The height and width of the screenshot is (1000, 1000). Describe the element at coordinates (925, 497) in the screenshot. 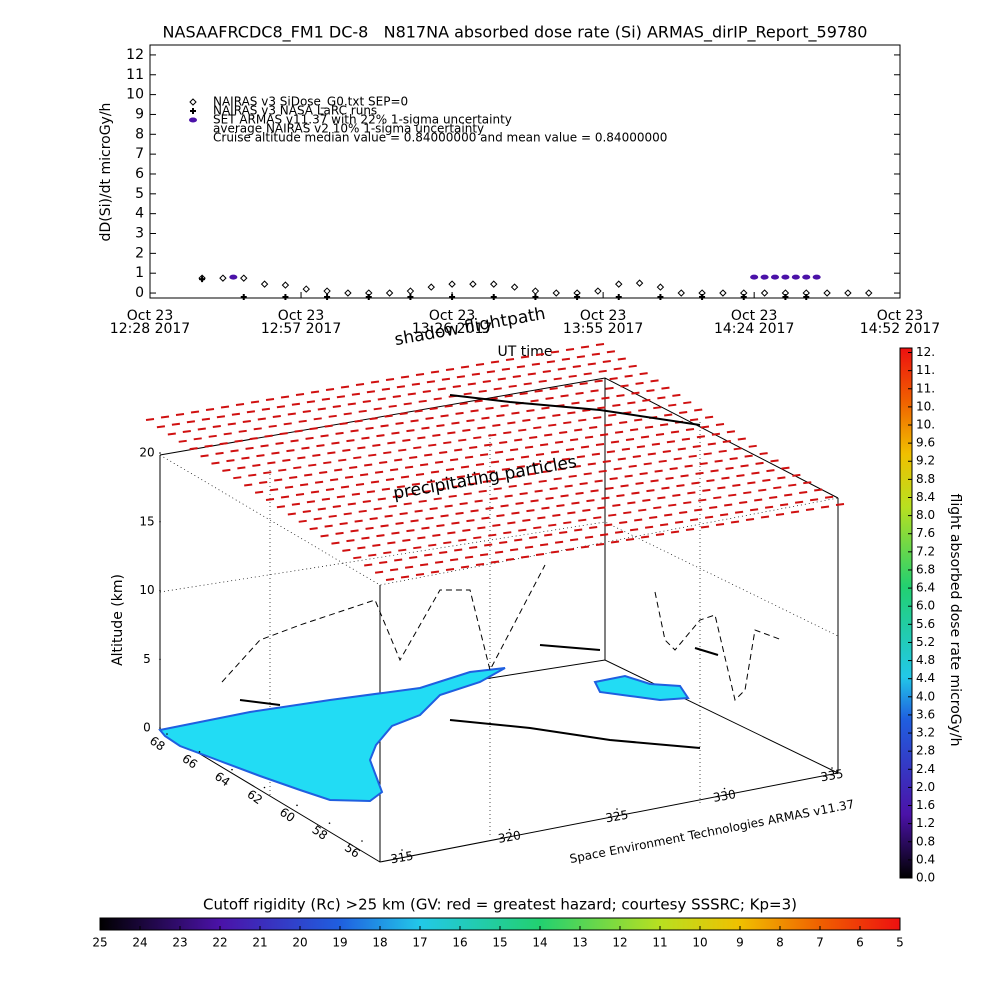

I see `colorbar-tick-label: 8.4` at that location.